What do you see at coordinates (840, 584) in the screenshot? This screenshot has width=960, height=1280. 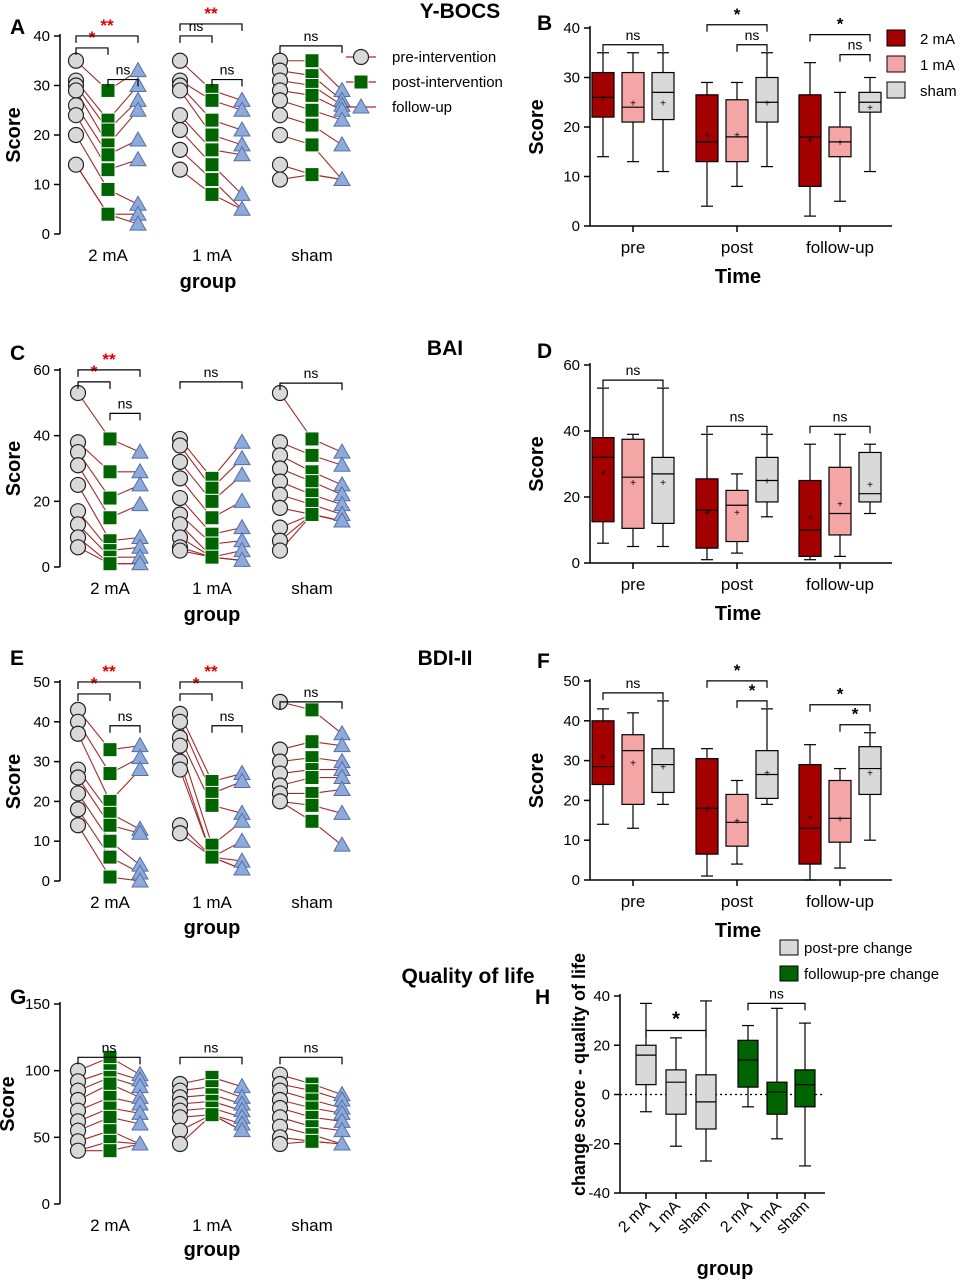 I see `x-tick-label: follow-up` at bounding box center [840, 584].